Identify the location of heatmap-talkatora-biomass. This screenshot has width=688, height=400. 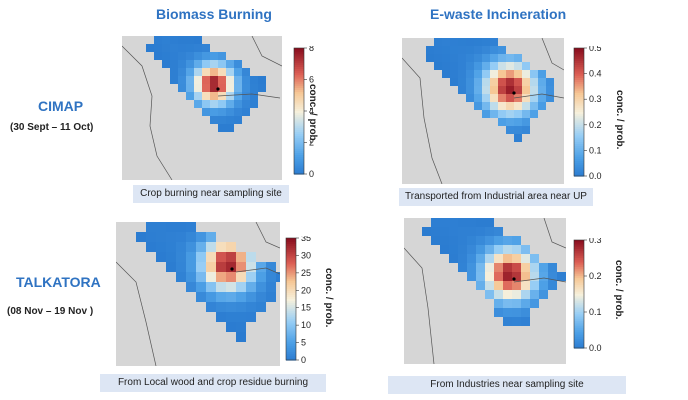
(198, 294).